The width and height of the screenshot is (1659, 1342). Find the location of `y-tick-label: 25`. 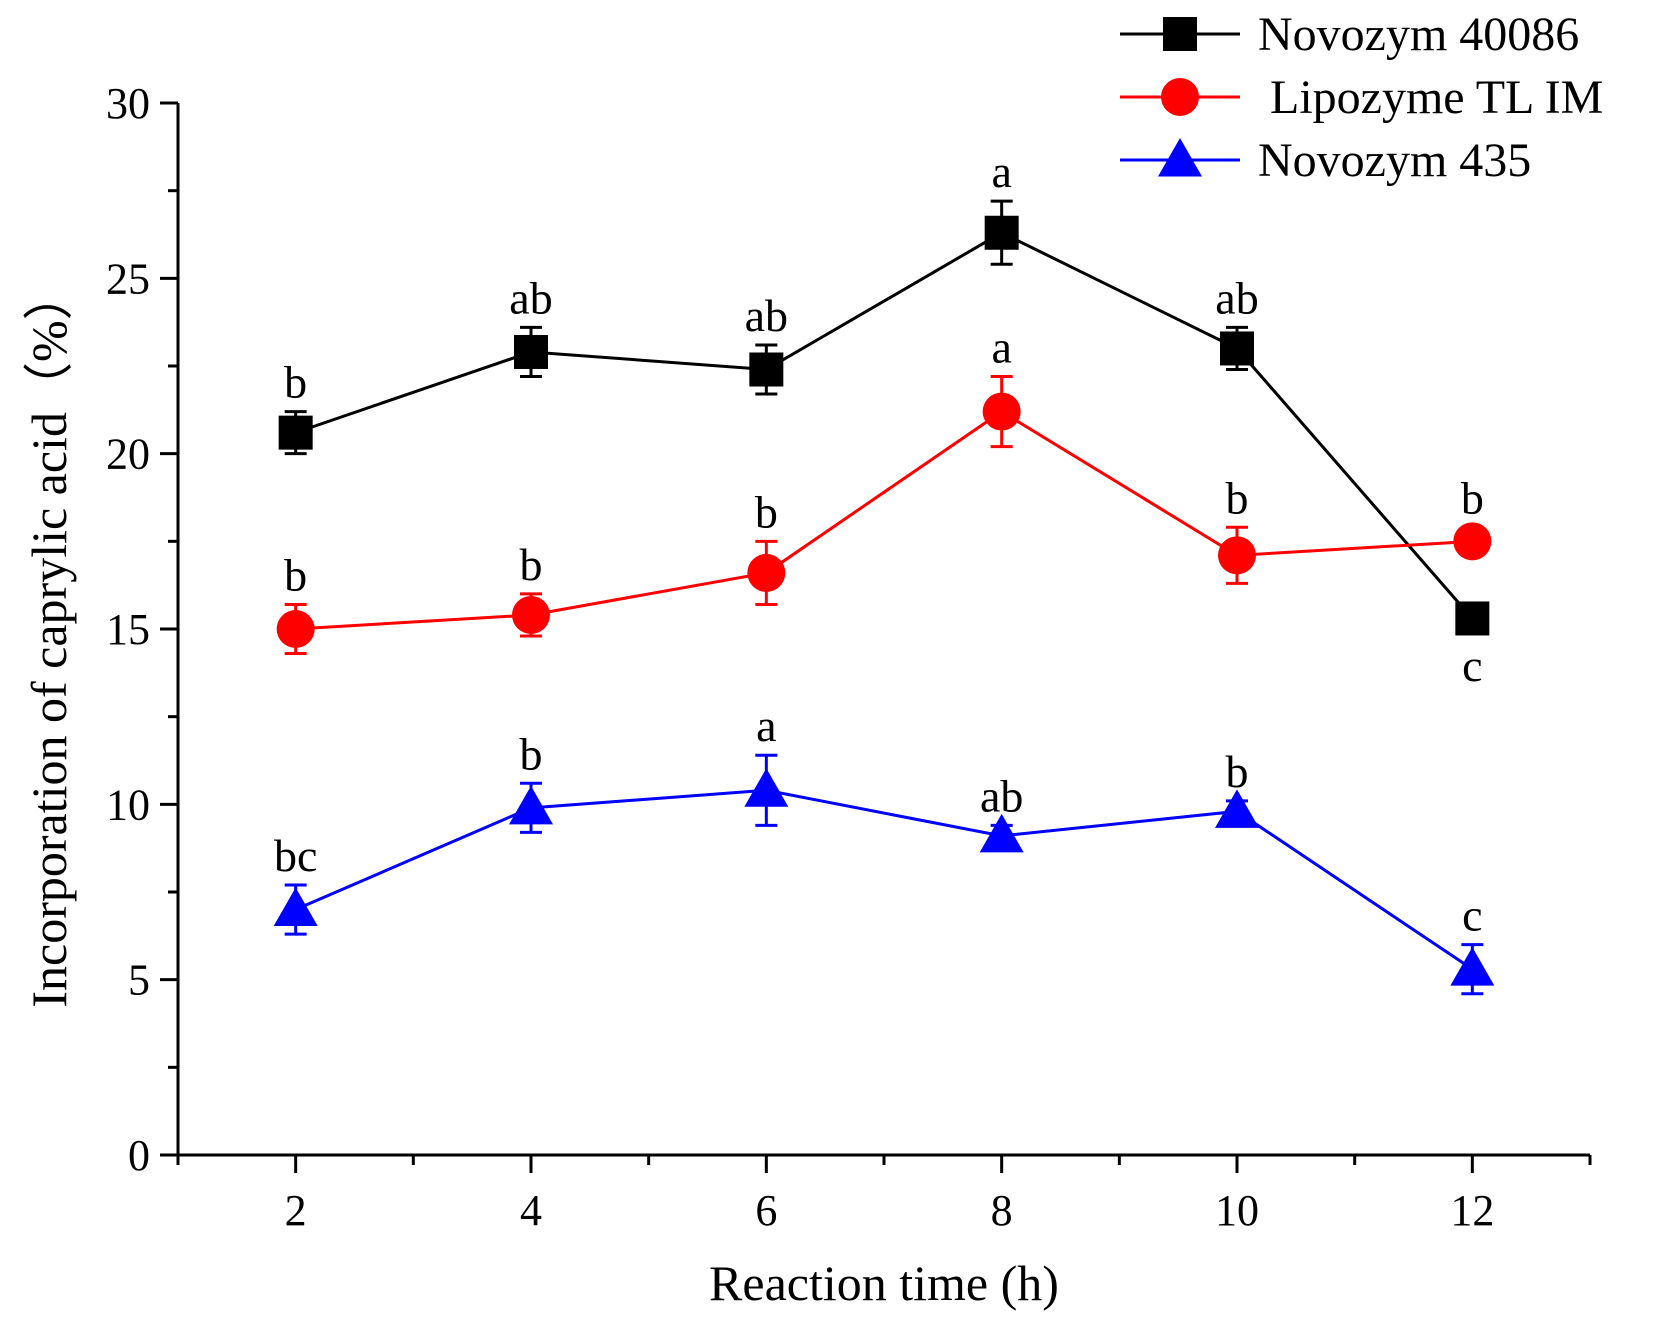

y-tick-label: 25 is located at coordinates (128, 278).